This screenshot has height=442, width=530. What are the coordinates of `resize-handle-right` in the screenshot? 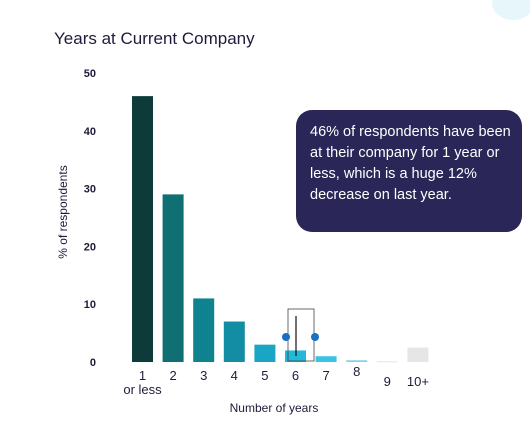 It's located at (315, 337).